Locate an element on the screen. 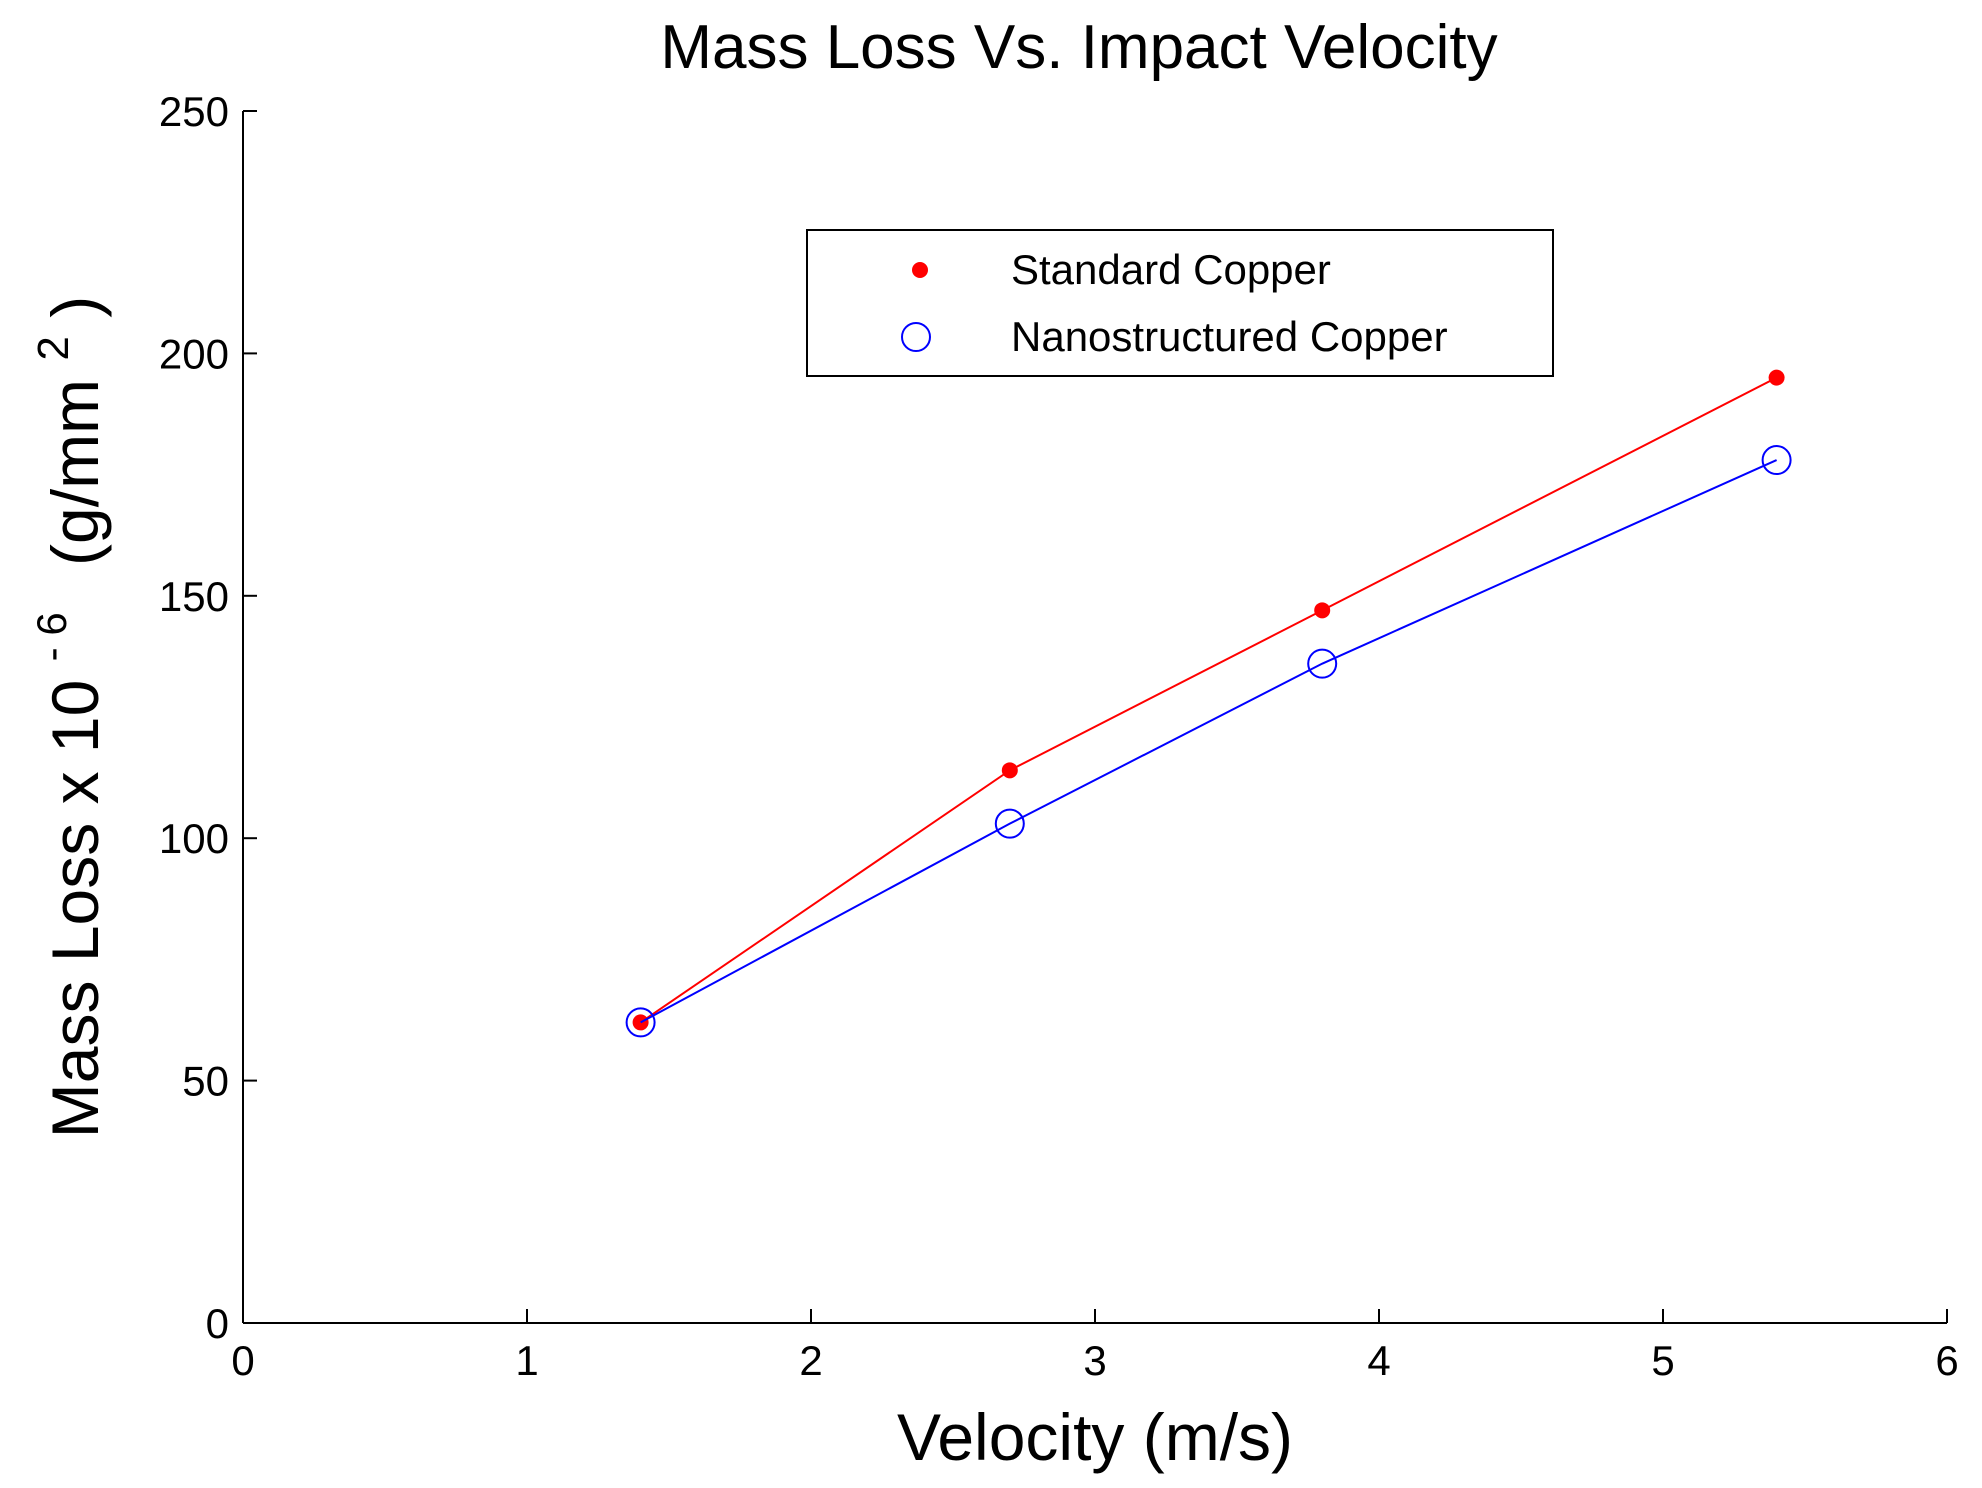 The width and height of the screenshot is (1982, 1488). legend: Standard Copper Nanostructured Copper is located at coordinates (1180, 303).